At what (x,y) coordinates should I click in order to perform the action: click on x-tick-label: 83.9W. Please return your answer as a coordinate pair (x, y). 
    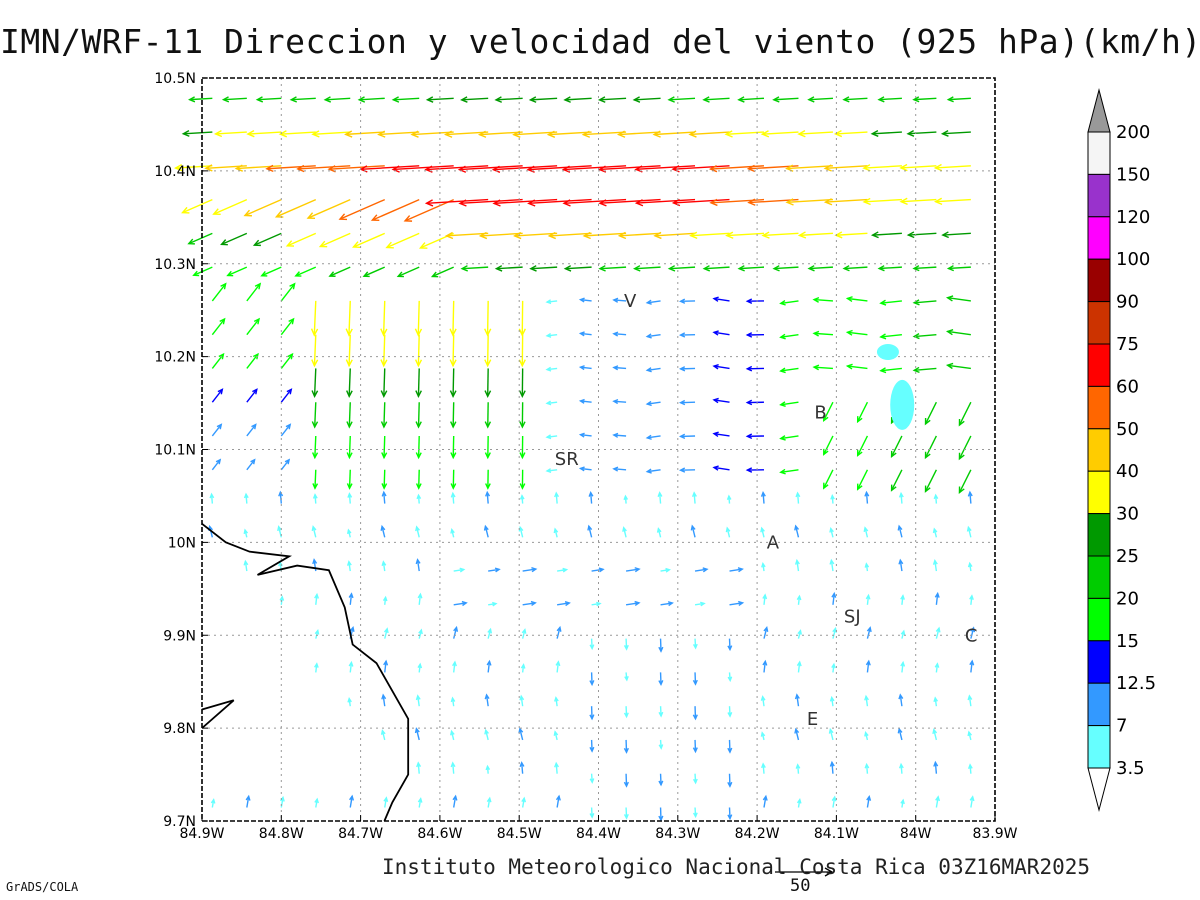
    Looking at the image, I should click on (994, 834).